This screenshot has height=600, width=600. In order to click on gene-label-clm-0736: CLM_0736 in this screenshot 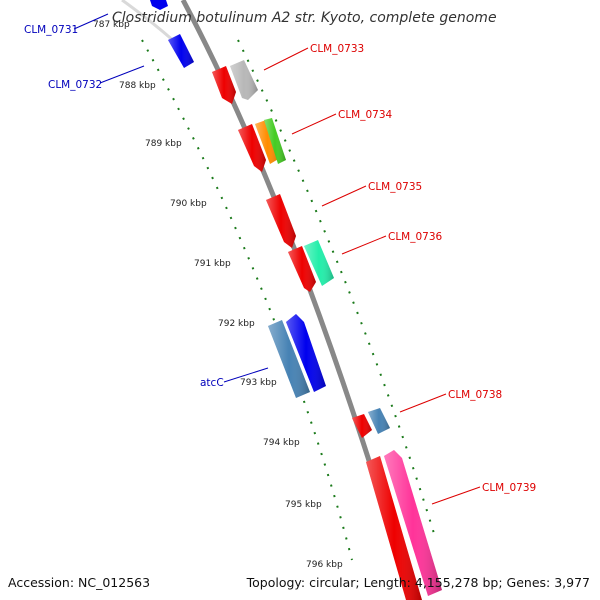, I will do `click(415, 237)`.